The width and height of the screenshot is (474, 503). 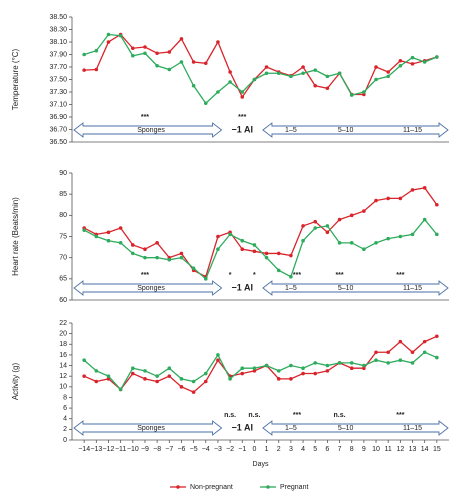 What do you see at coordinates (169, 449) in the screenshot?
I see `x-tick-label: −7` at bounding box center [169, 449].